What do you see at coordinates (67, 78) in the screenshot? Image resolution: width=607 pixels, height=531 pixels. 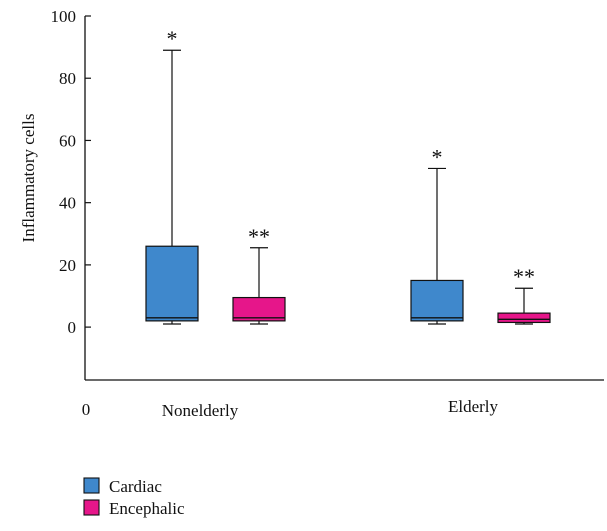 I see `y-tick-label: 80` at bounding box center [67, 78].